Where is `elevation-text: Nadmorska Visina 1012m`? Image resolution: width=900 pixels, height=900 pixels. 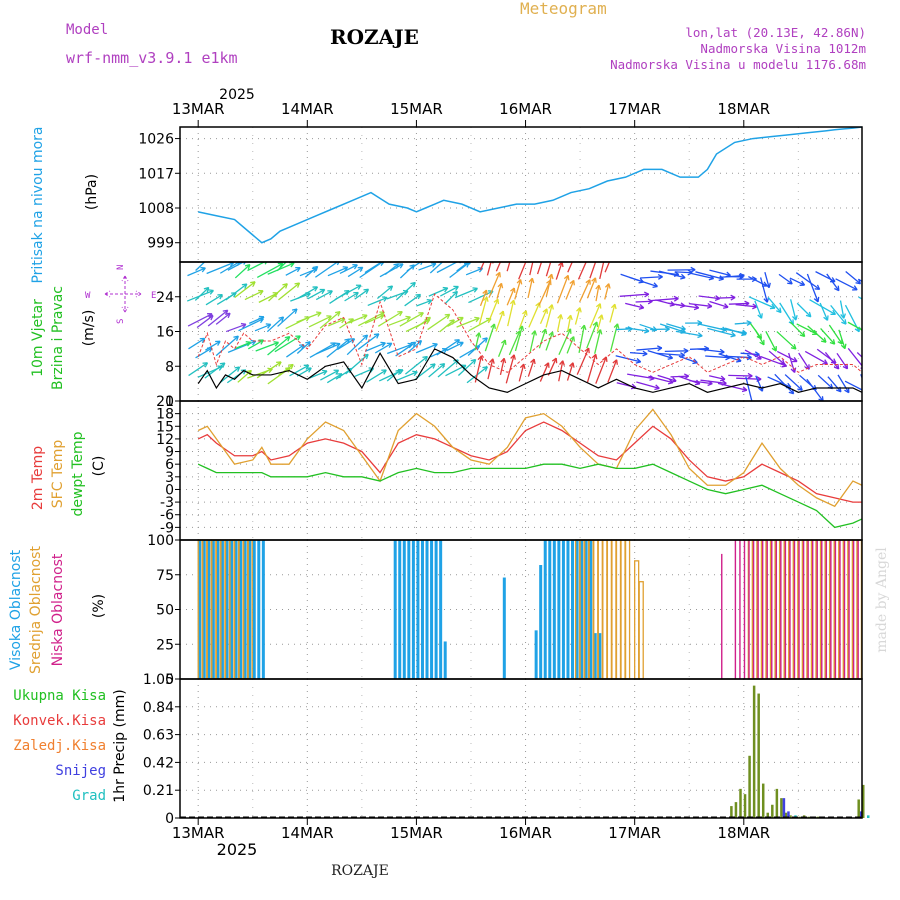 elevation-text: Nadmorska Visina 1012m is located at coordinates (783, 48).